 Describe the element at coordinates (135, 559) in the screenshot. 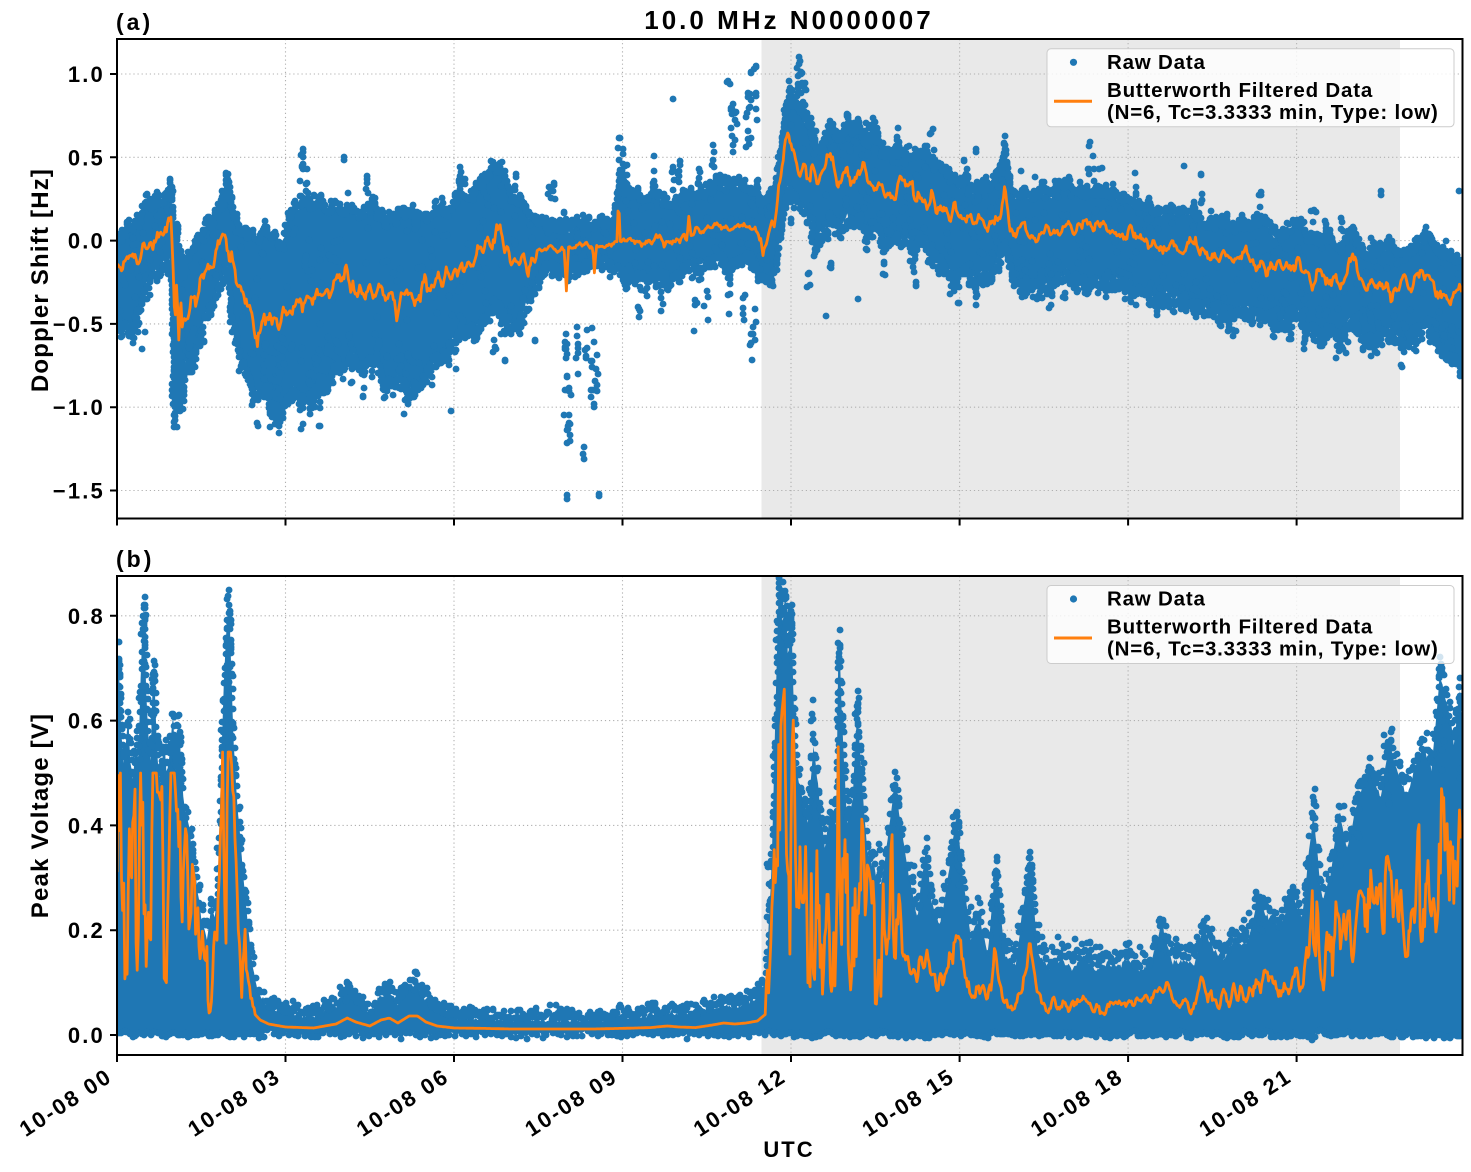

I see `svg-text: (b)` at that location.